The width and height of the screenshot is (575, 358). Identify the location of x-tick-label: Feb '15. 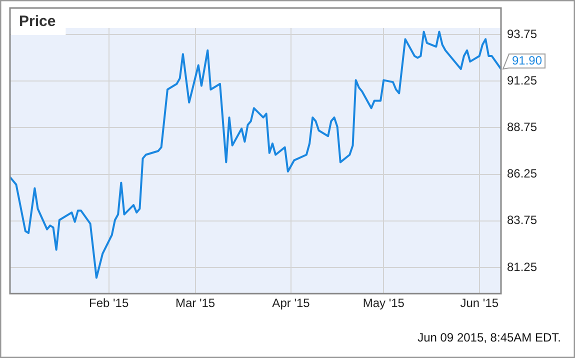
(108, 303).